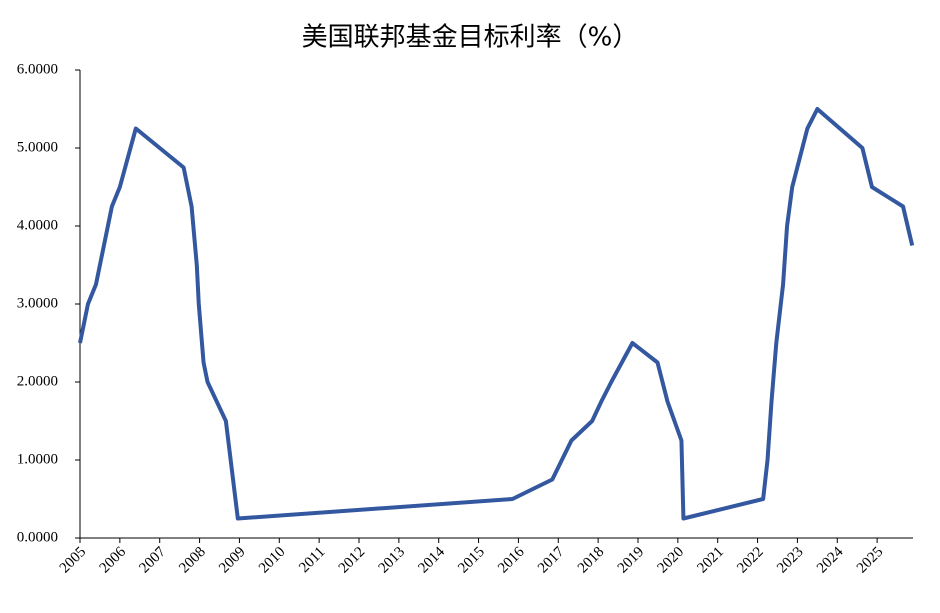 The image size is (940, 613). I want to click on x-tick-label: 2009, so click(232, 560).